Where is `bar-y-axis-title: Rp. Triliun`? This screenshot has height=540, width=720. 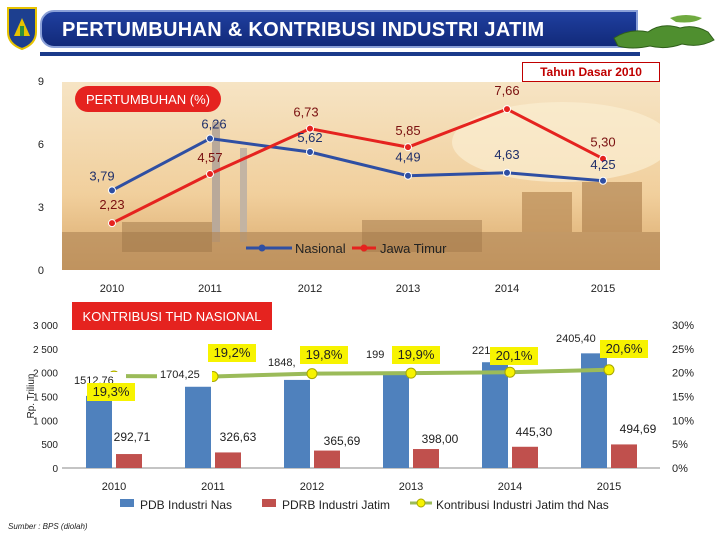 bar-y-axis-title: Rp. Triliun is located at coordinates (31, 395).